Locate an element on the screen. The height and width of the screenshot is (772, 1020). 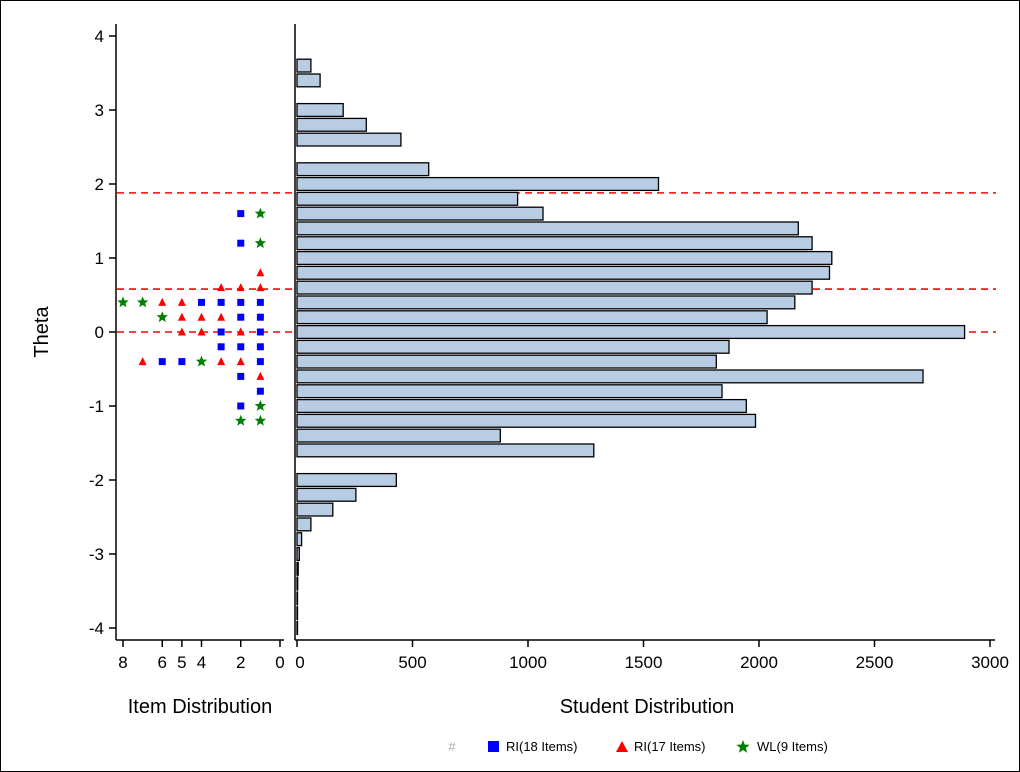
legend-item-wl9: WL(9 Items) is located at coordinates (782, 746).